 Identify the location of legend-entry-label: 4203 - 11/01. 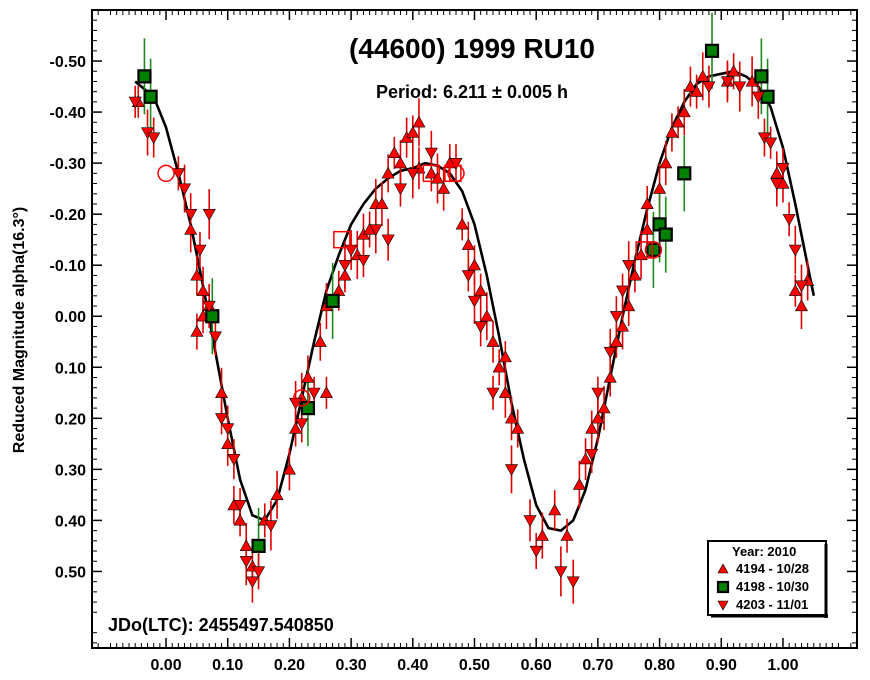
(772, 604).